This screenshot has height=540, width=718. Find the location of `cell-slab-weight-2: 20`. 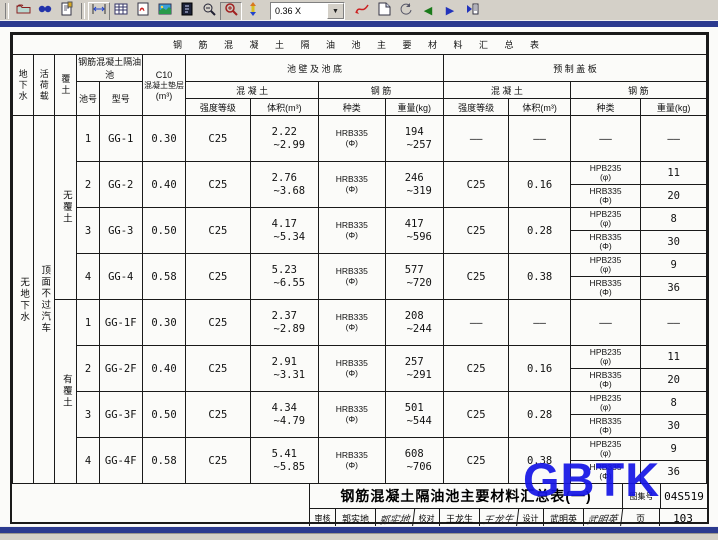

cell-slab-weight-2: 20 is located at coordinates (673, 380).